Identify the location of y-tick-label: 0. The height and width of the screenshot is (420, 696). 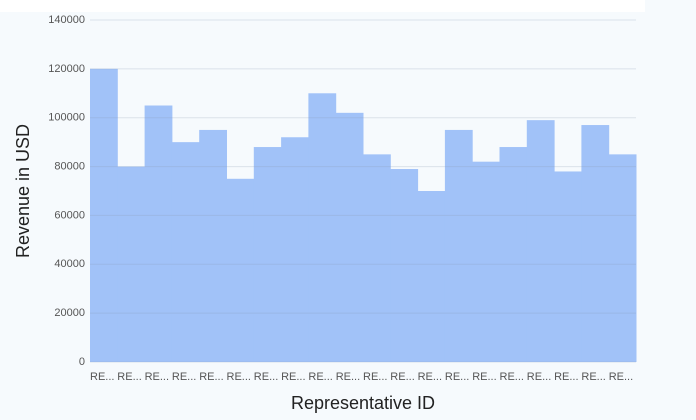
(82, 362).